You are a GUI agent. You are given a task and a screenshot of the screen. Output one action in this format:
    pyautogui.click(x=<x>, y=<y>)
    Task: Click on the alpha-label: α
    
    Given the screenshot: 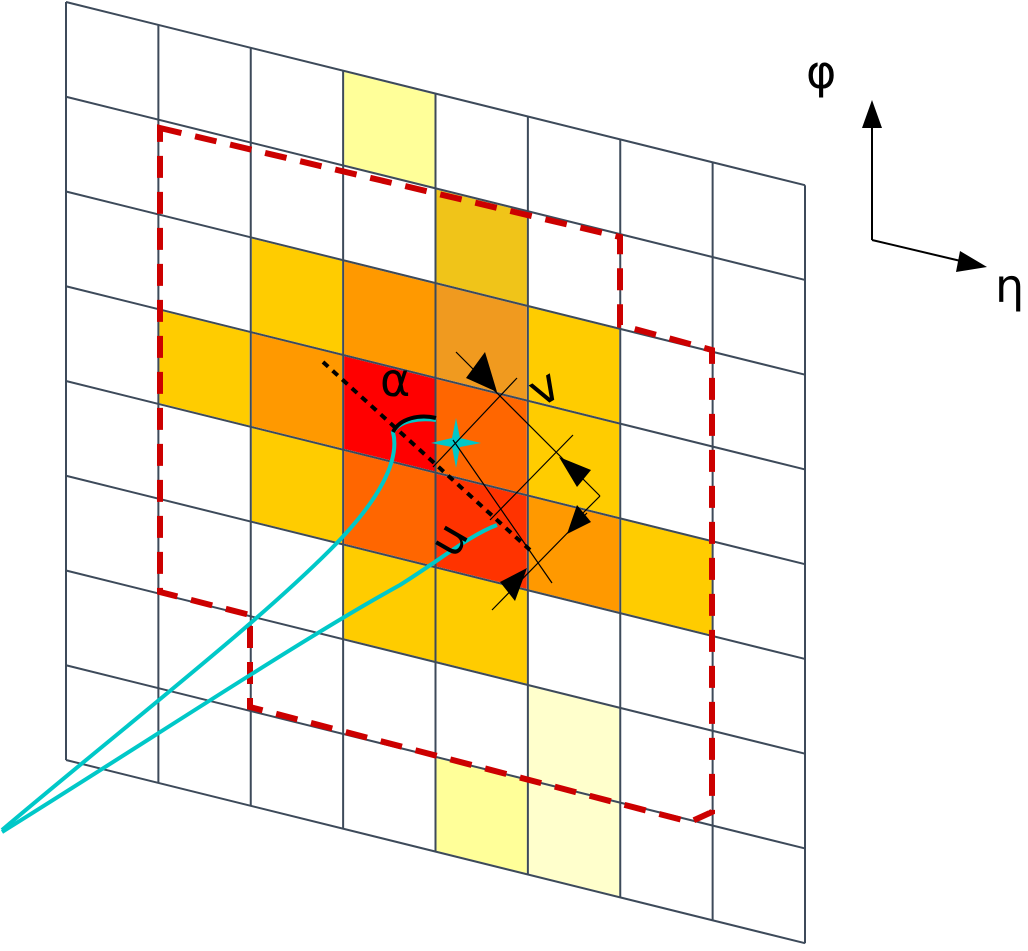 What is the action you would take?
    pyautogui.click(x=395, y=380)
    